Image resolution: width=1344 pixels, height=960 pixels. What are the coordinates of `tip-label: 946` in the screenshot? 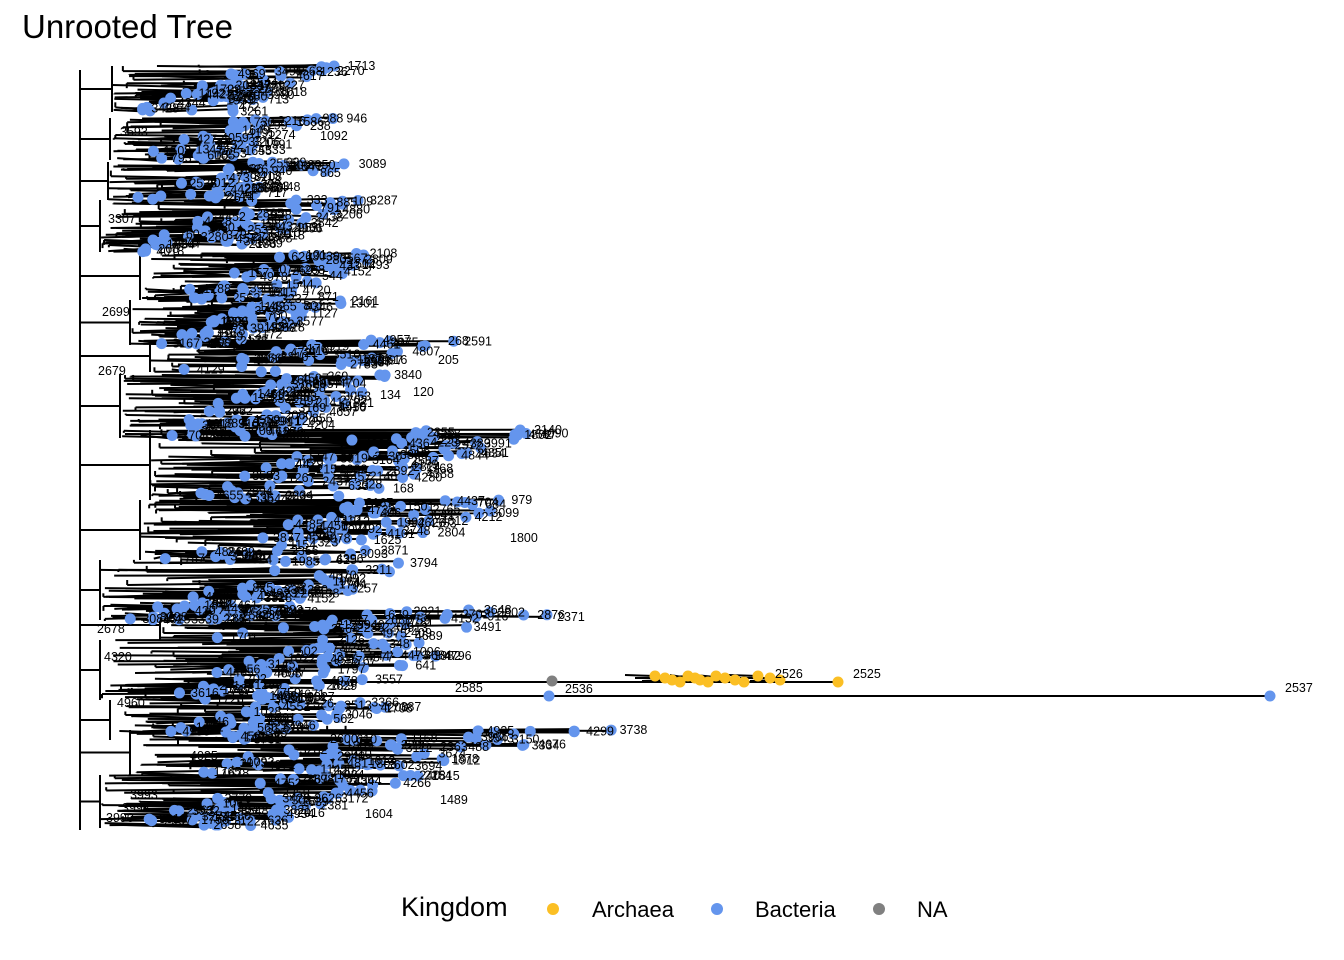 It's located at (356, 118).